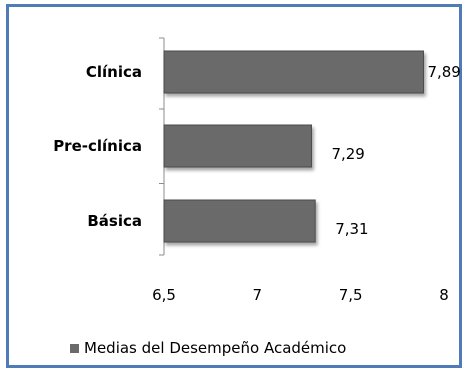 This screenshot has width=471, height=378. Describe the element at coordinates (351, 229) in the screenshot. I see `data-label: 7,31` at that location.